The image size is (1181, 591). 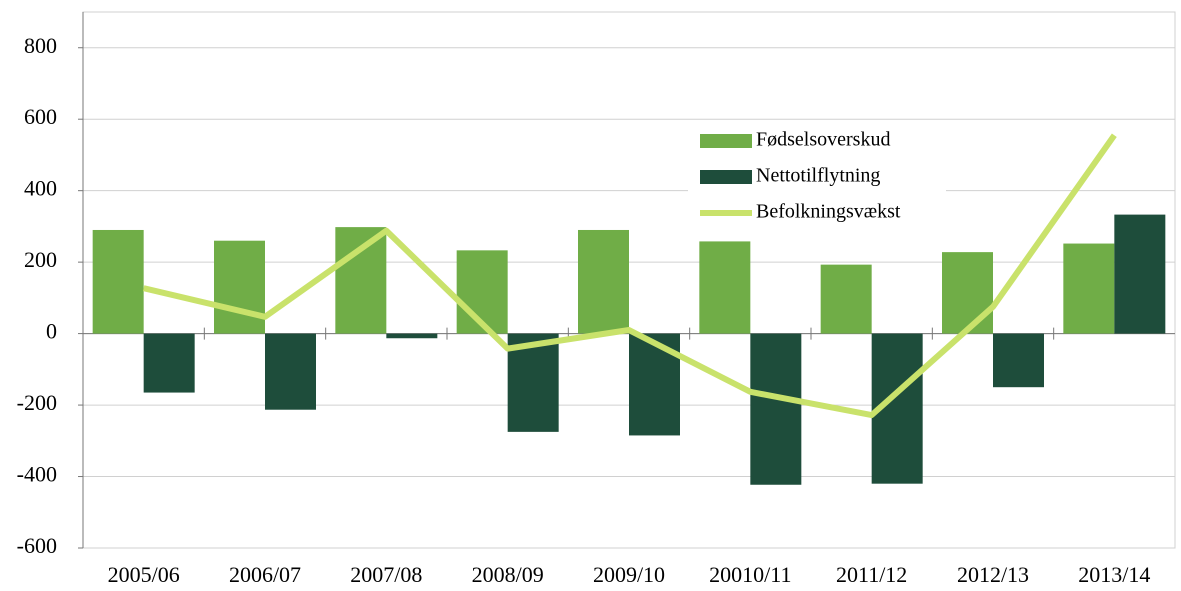 I want to click on y-tick-label: -200, so click(x=37, y=402).